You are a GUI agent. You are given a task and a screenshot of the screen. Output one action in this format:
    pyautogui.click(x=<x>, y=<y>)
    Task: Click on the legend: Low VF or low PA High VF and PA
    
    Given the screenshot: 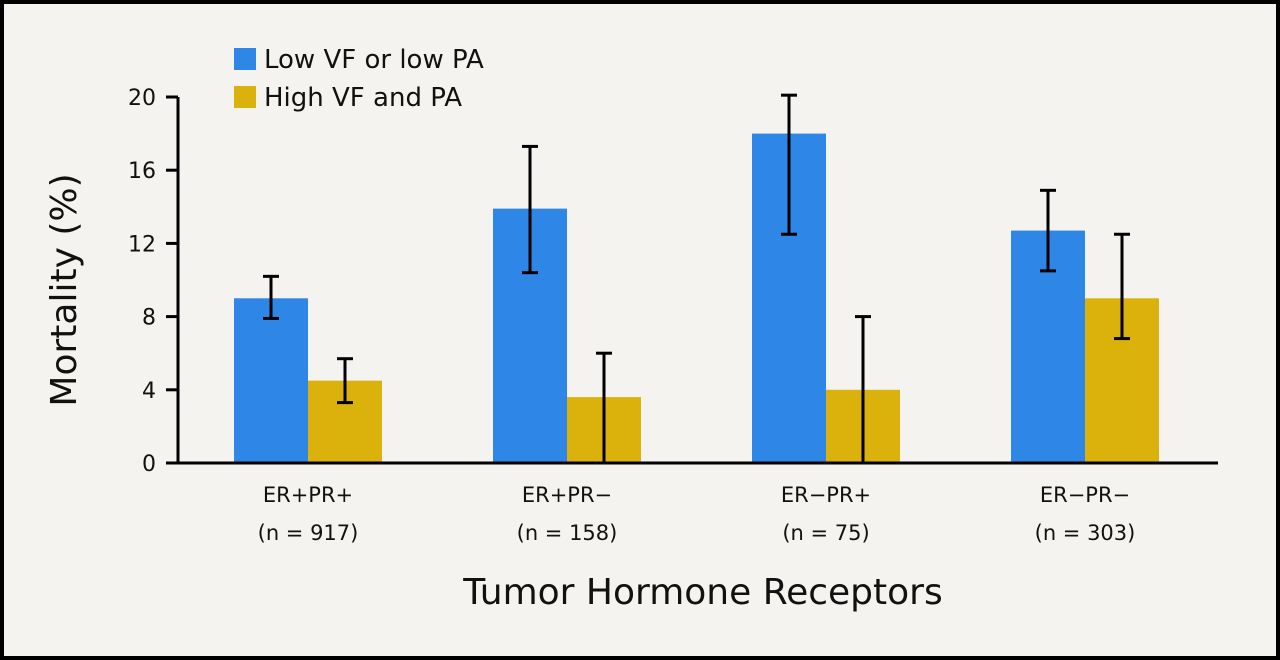 What is the action you would take?
    pyautogui.click(x=359, y=79)
    